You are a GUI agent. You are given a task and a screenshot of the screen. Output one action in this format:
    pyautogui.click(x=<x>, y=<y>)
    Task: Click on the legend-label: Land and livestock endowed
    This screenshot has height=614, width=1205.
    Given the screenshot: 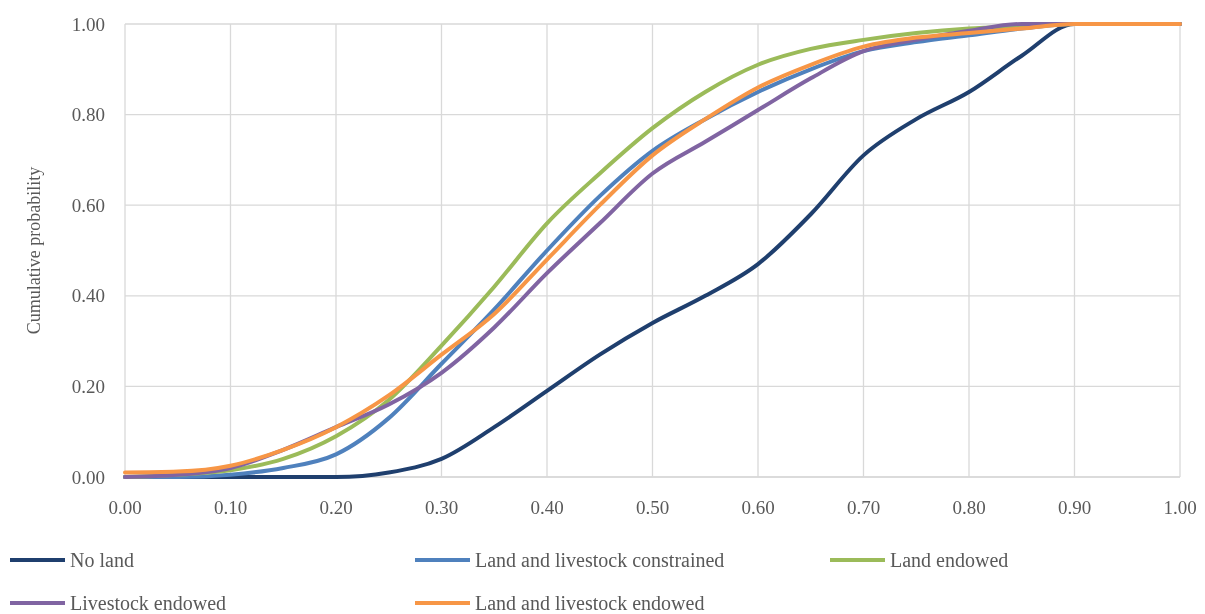 What is the action you would take?
    pyautogui.click(x=590, y=603)
    